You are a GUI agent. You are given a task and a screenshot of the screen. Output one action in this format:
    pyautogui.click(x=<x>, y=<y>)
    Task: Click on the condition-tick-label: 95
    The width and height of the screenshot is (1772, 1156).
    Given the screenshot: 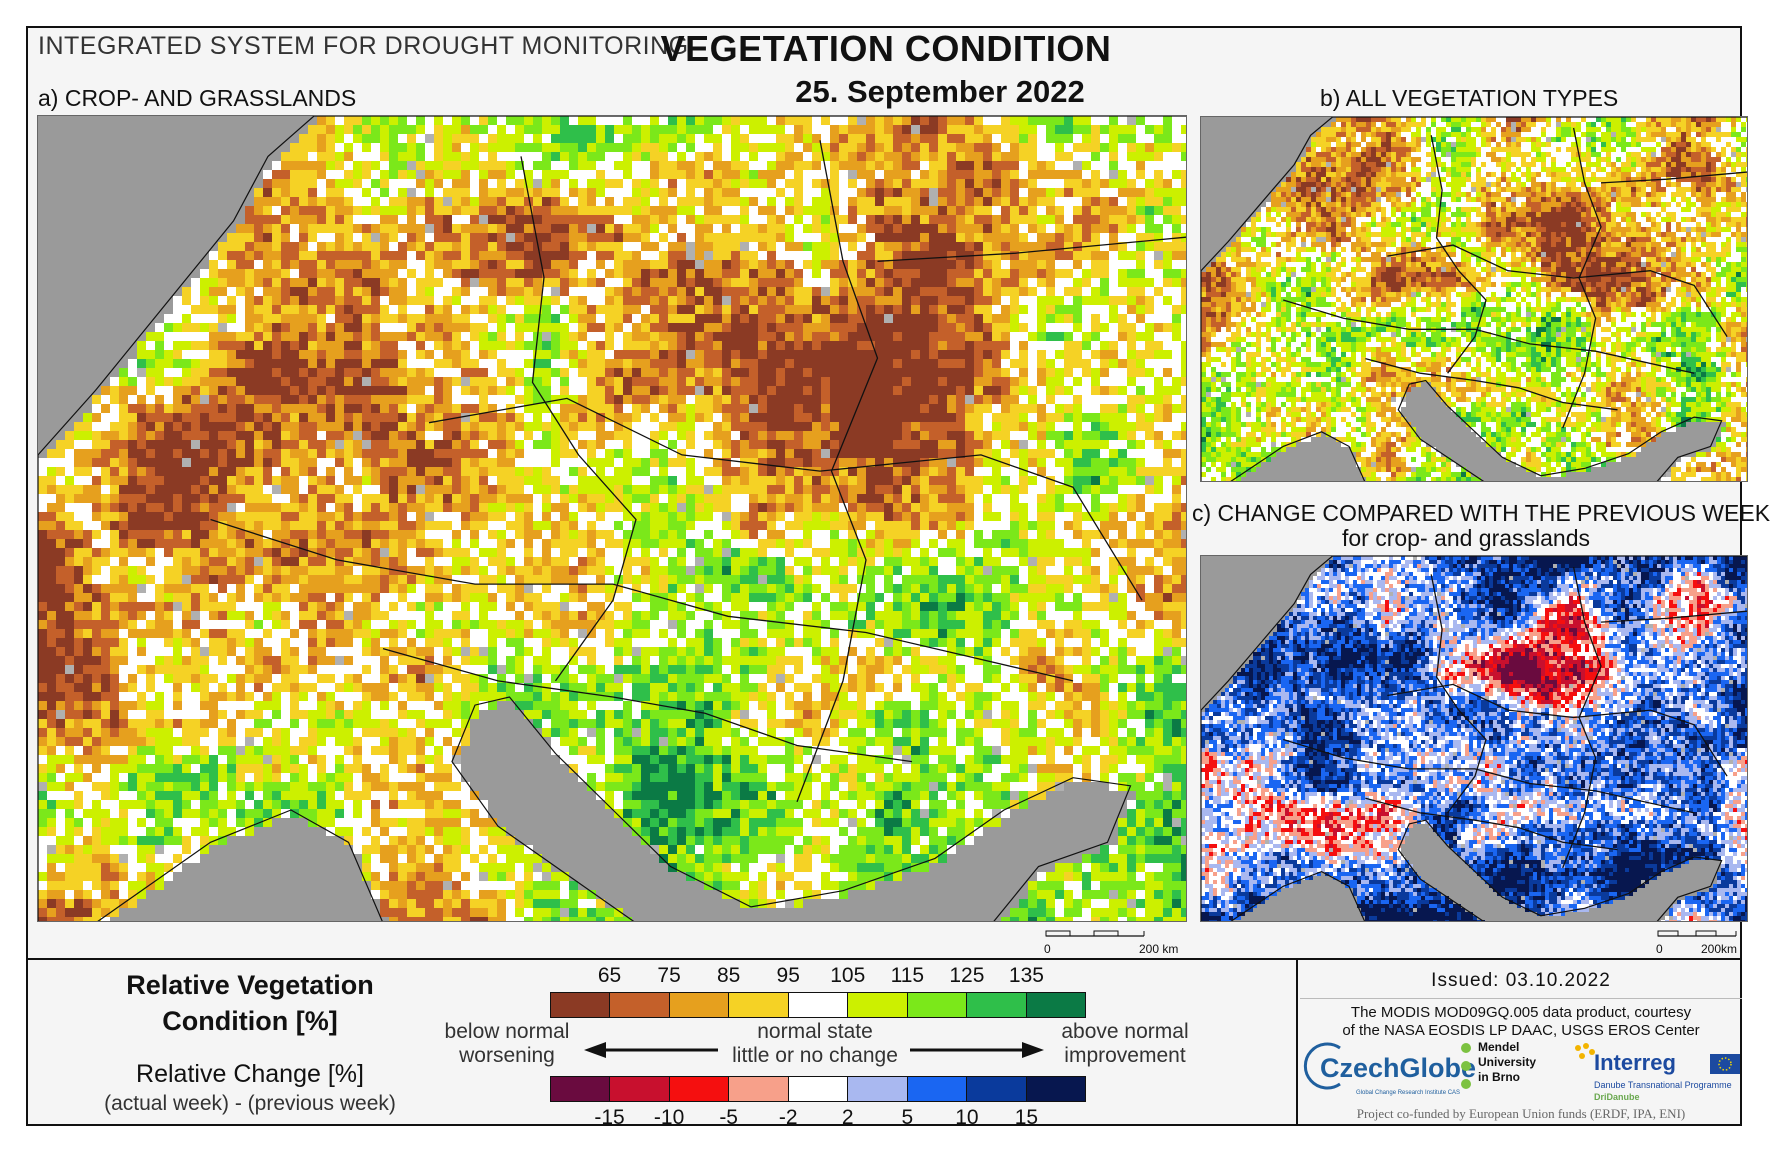 What is the action you would take?
    pyautogui.click(x=788, y=976)
    